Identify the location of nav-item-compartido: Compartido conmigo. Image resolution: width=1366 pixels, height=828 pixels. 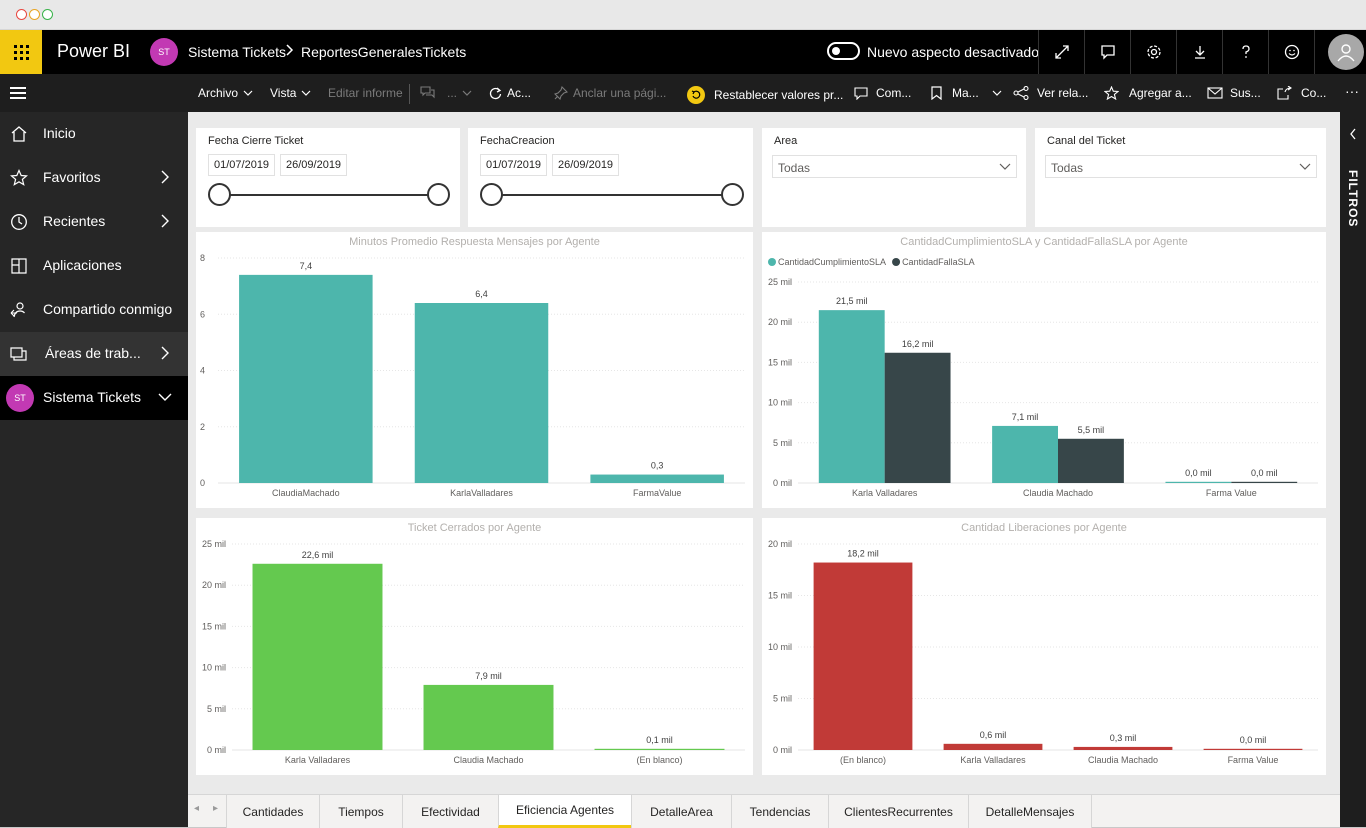
(94, 310).